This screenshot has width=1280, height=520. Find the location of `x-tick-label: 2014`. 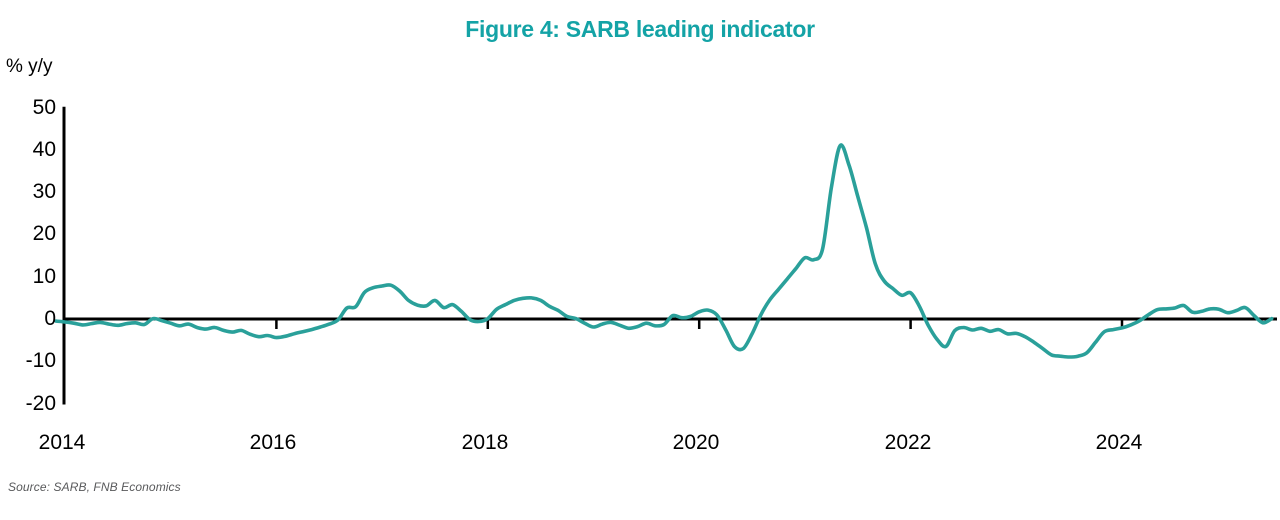

x-tick-label: 2014 is located at coordinates (62, 442).